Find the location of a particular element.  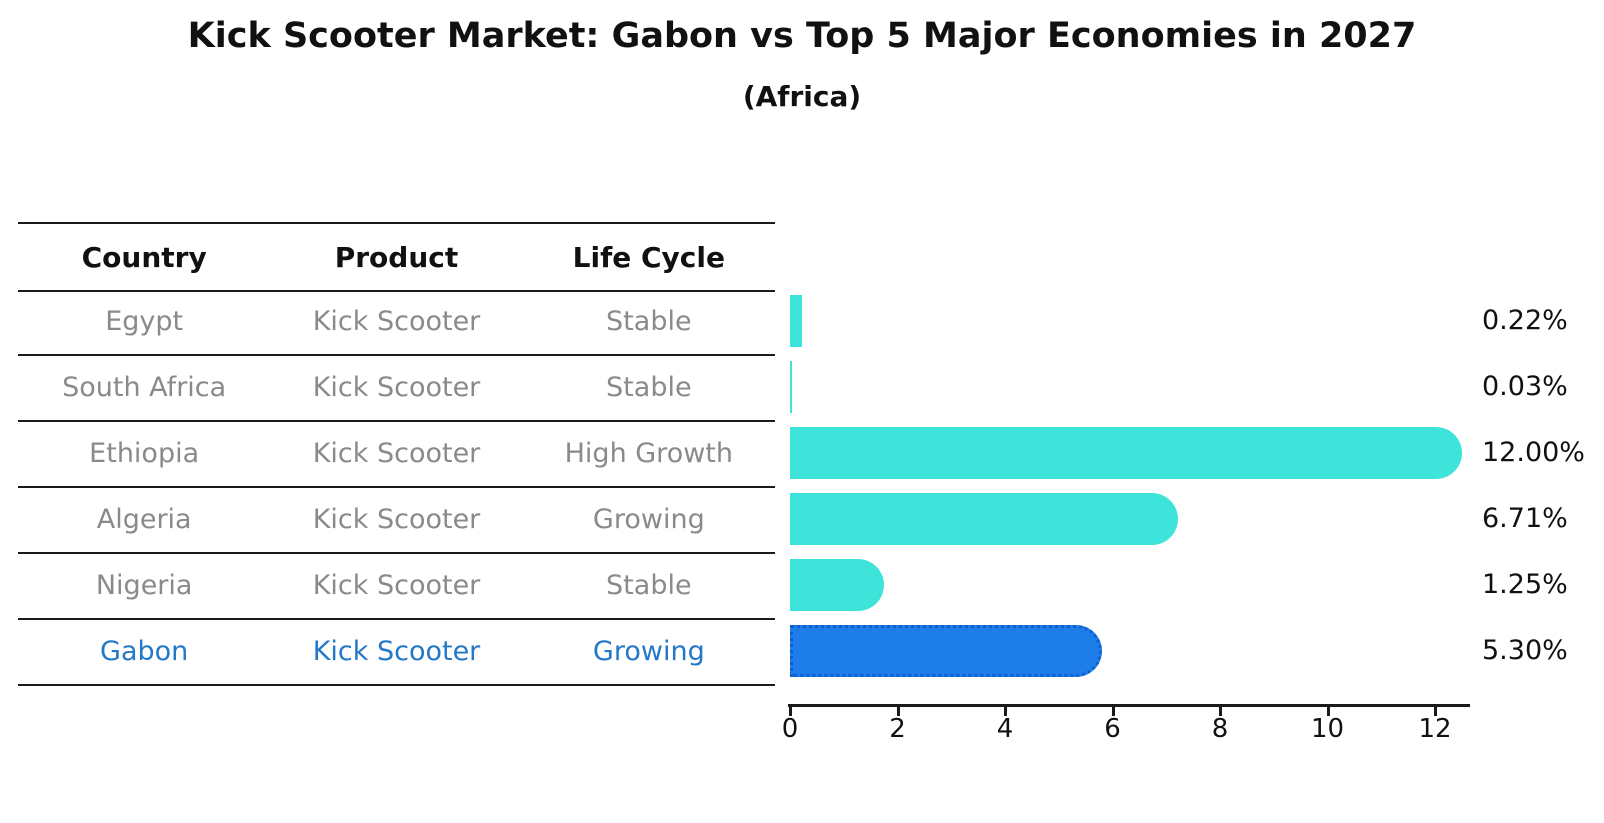

bar-gabon is located at coordinates (946, 651).